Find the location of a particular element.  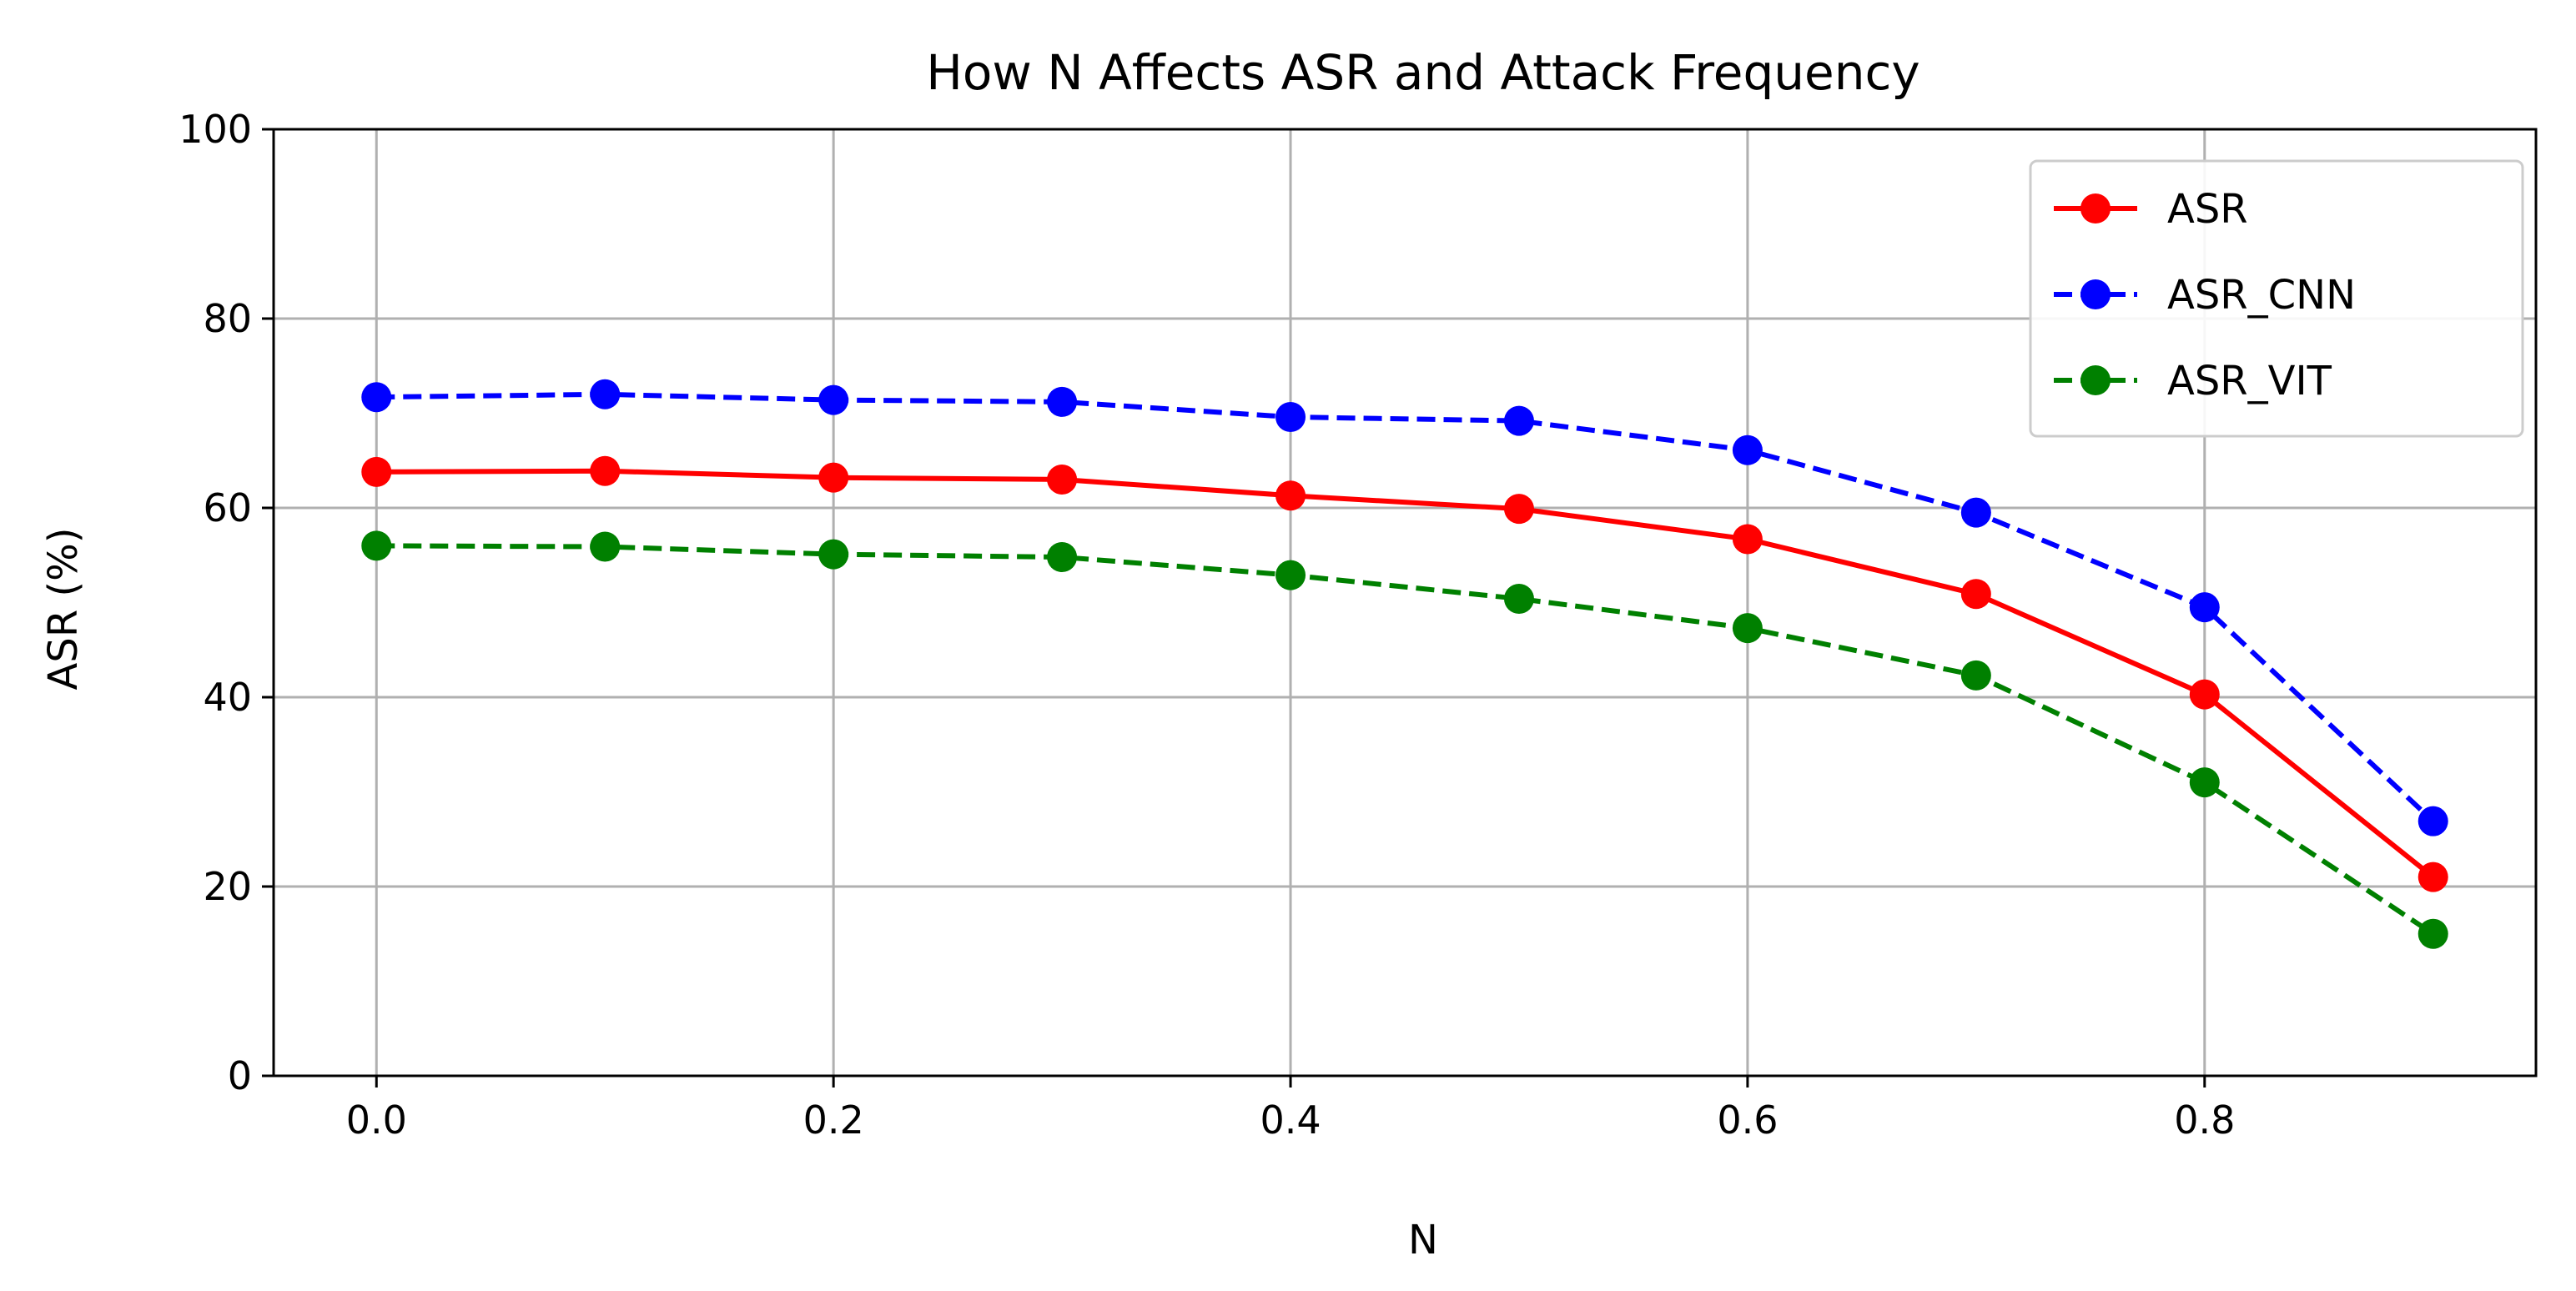

legend-box is located at coordinates (2276, 298).